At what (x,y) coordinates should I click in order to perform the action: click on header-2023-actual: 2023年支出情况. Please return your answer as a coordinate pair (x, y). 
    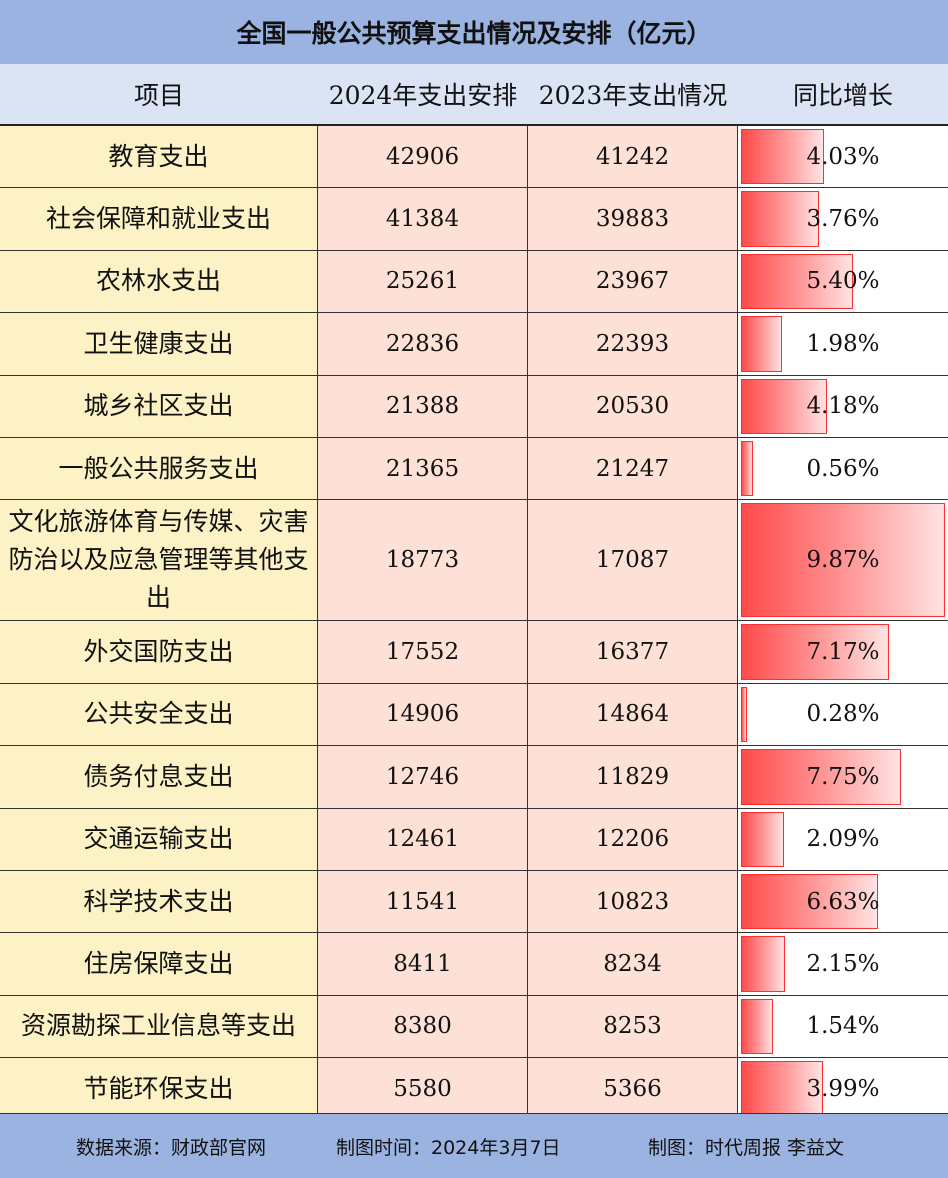
    Looking at the image, I should click on (633, 95).